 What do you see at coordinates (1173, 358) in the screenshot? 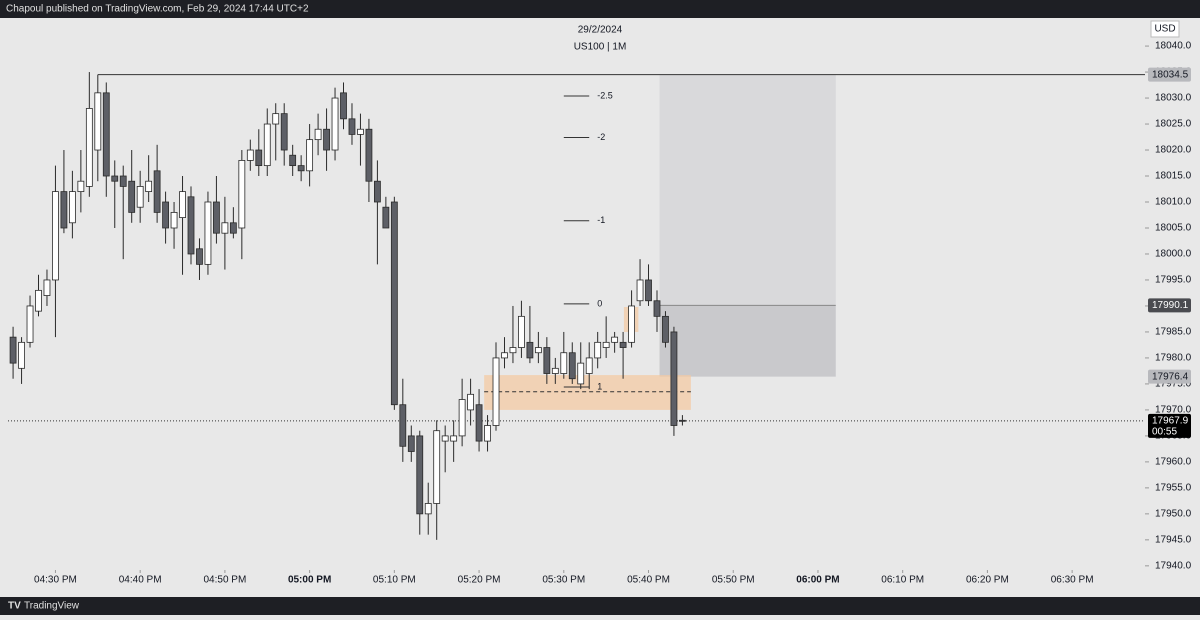
I see `y-tick-label: 17980.0` at bounding box center [1173, 358].